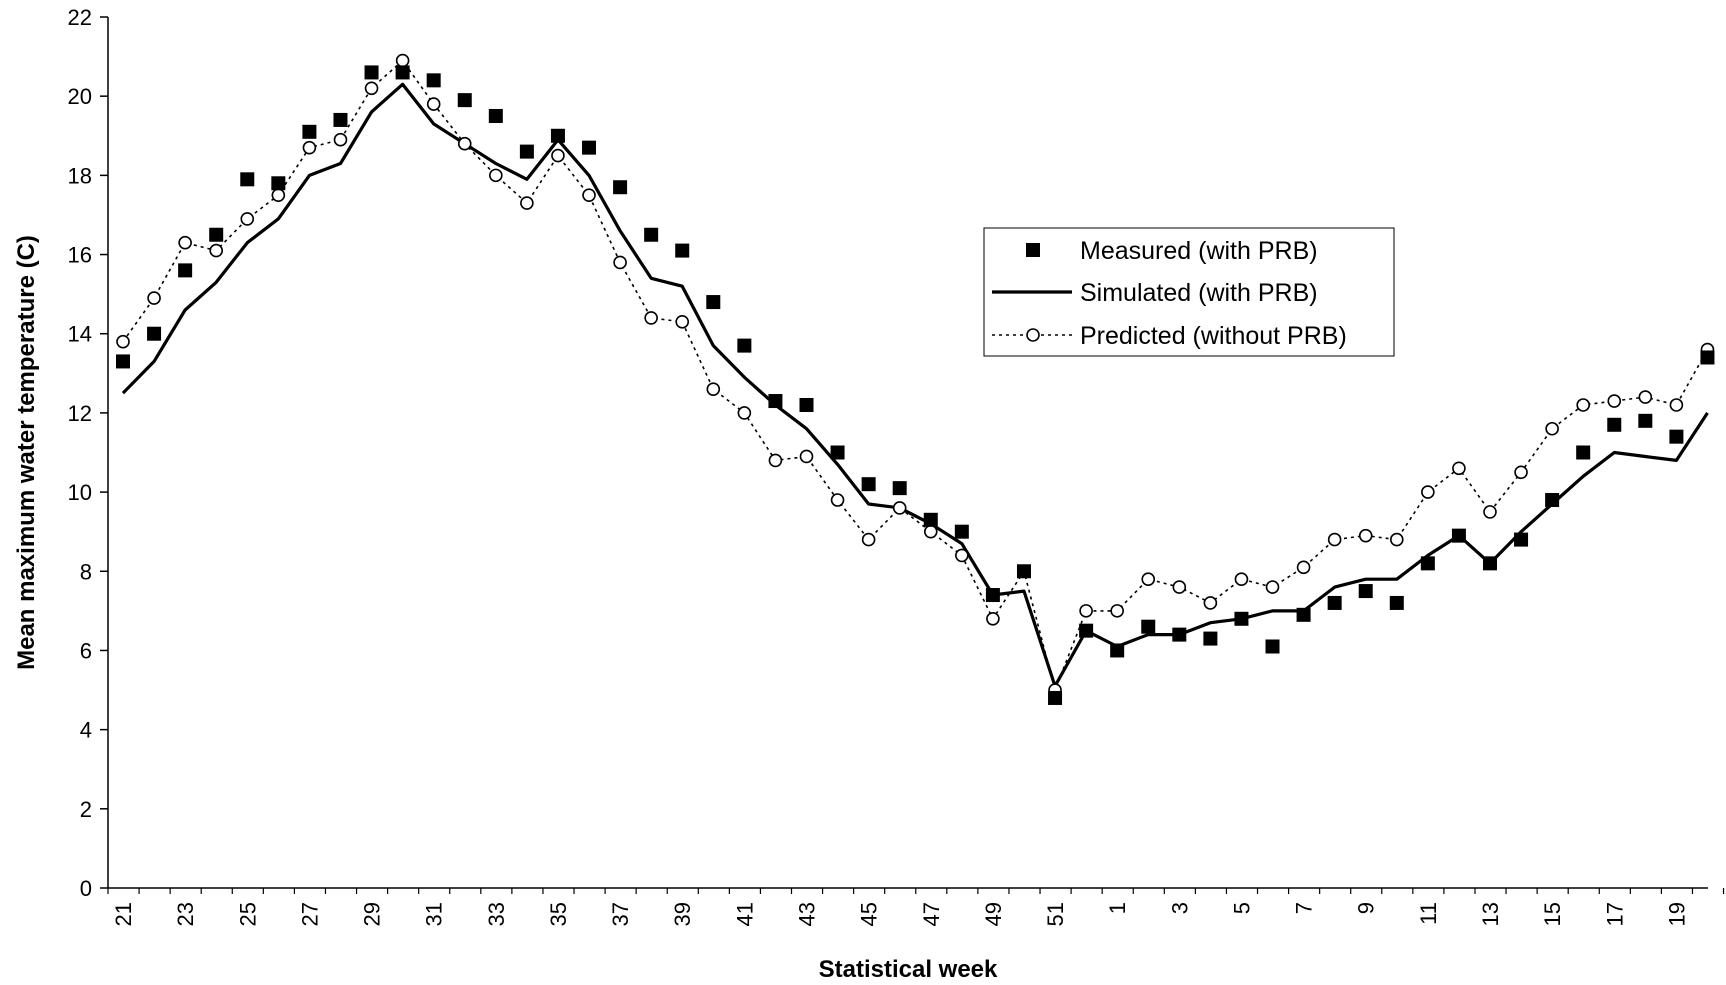  What do you see at coordinates (1428, 913) in the screenshot?
I see `x-tick-label: 11` at bounding box center [1428, 913].